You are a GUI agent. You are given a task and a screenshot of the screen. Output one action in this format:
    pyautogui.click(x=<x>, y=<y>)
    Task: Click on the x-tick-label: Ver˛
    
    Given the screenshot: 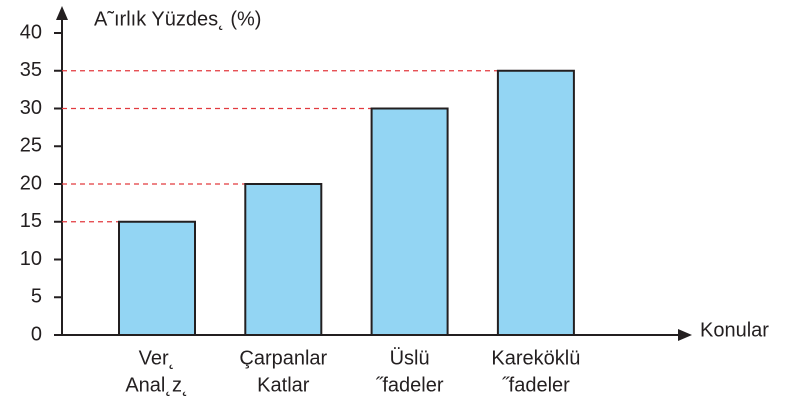 What is the action you would take?
    pyautogui.click(x=157, y=358)
    